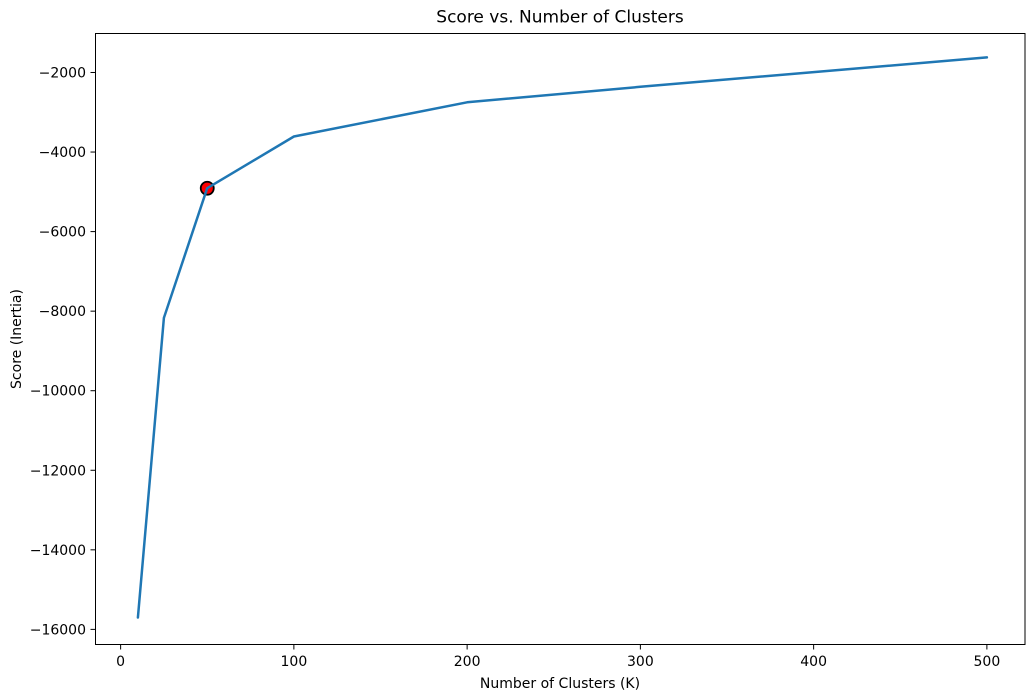  What do you see at coordinates (58, 471) in the screenshot?
I see `y-tick-label: −12000` at bounding box center [58, 471].